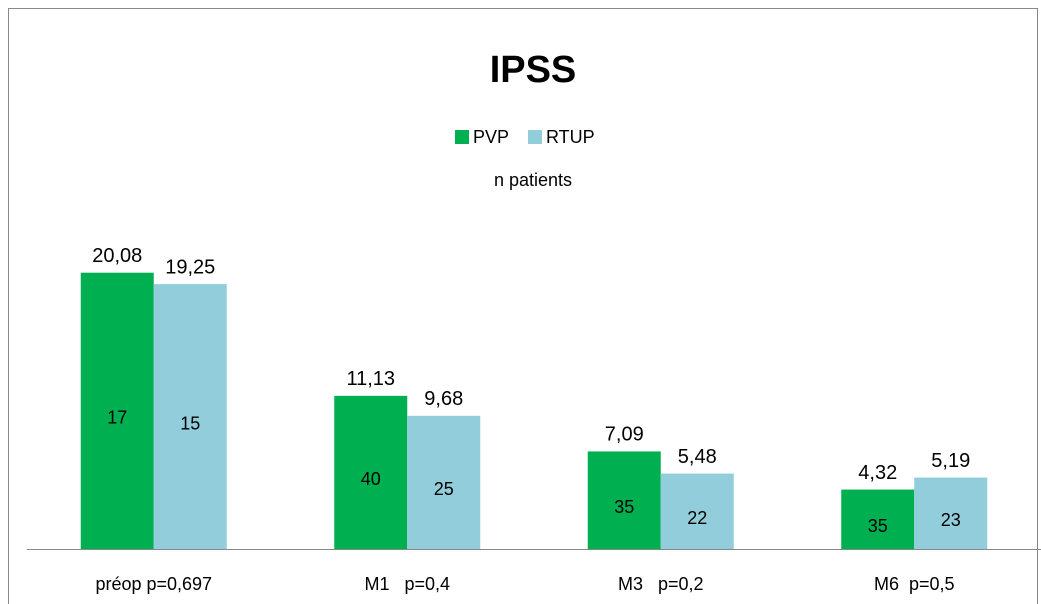 The image size is (1041, 604). I want to click on count-label: 22, so click(697, 518).